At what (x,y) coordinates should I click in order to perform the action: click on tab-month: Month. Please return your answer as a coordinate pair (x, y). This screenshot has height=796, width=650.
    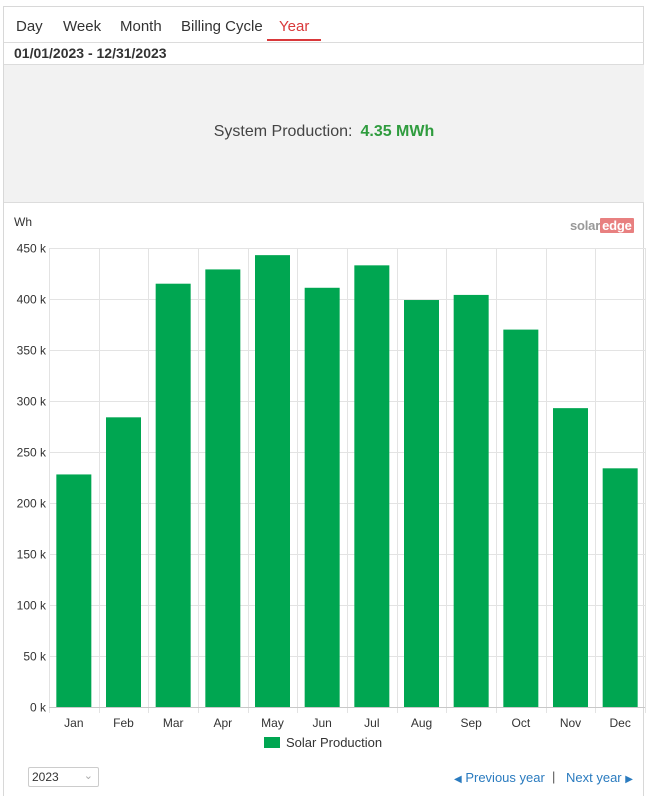
    Looking at the image, I should click on (141, 26).